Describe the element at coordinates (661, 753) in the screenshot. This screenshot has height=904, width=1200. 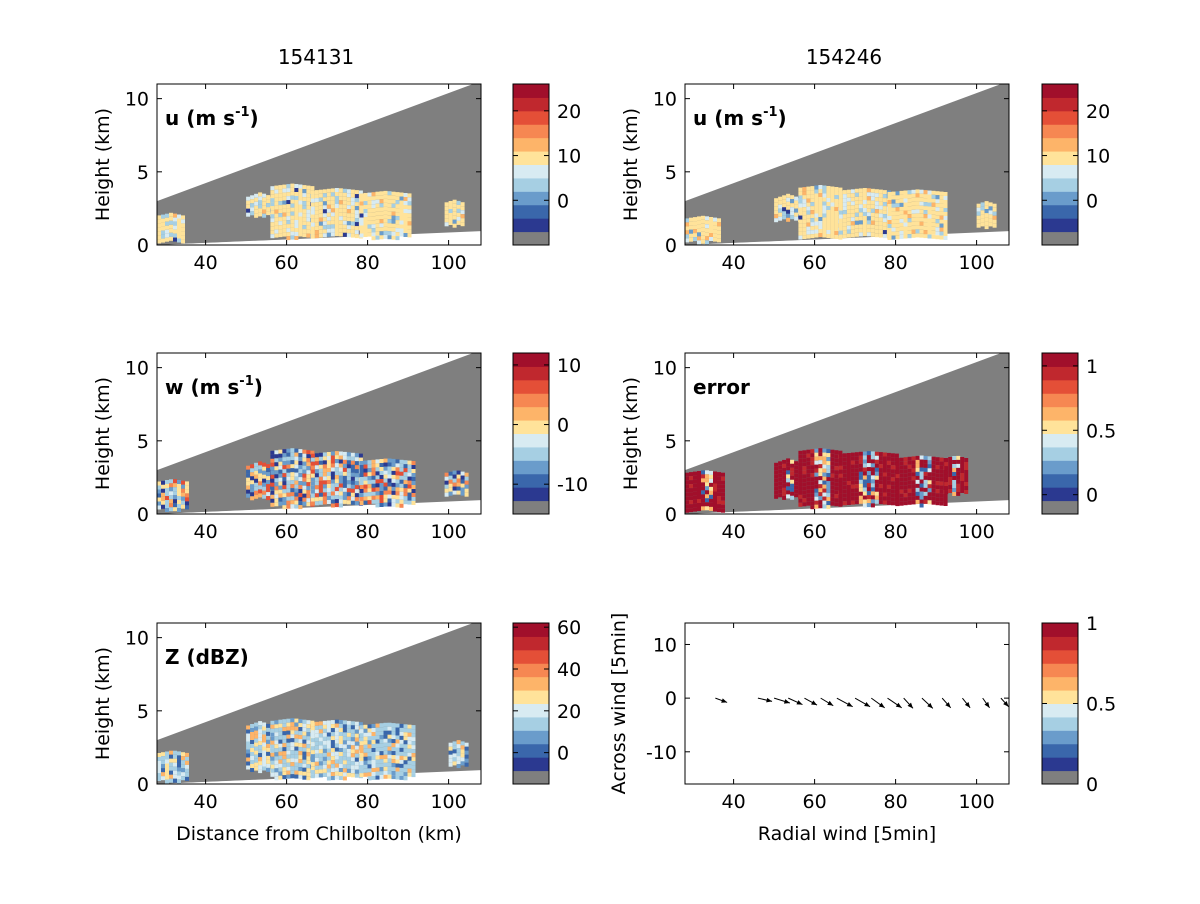
I see `y-tick-label: -10` at that location.